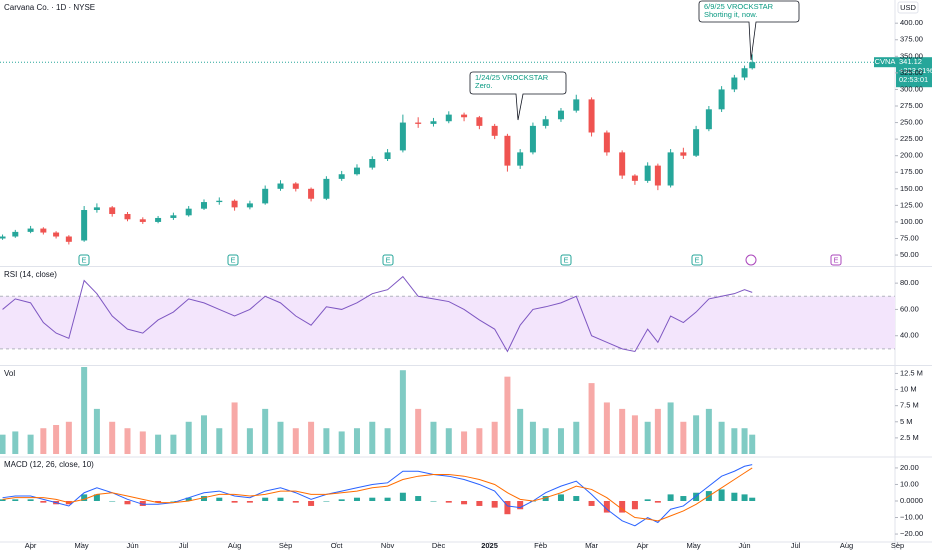 The height and width of the screenshot is (550, 932). I want to click on x-tick-label: Apr, so click(643, 545).